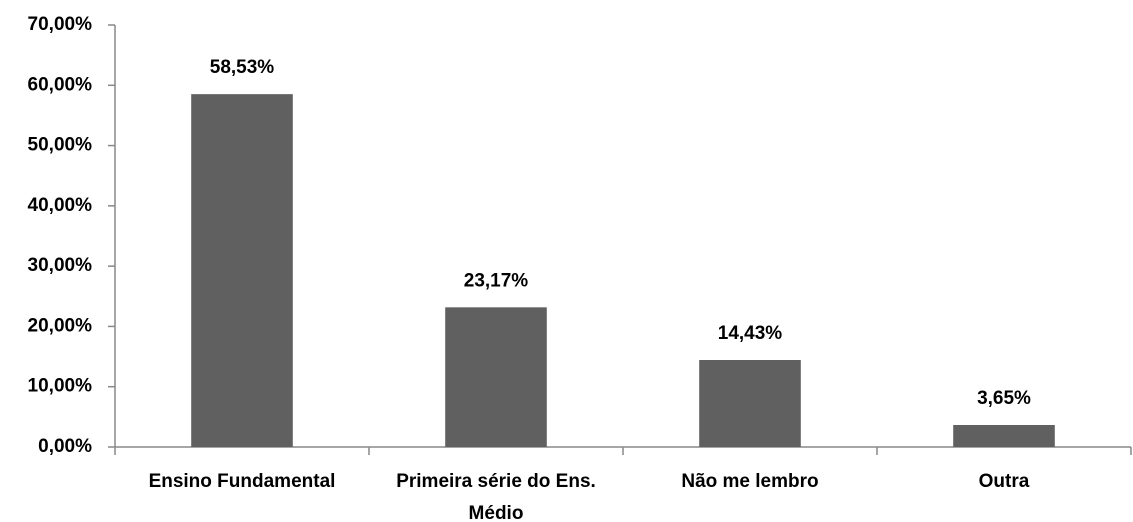 Image resolution: width=1133 pixels, height=522 pixels. I want to click on data-label: 23,17%, so click(496, 280).